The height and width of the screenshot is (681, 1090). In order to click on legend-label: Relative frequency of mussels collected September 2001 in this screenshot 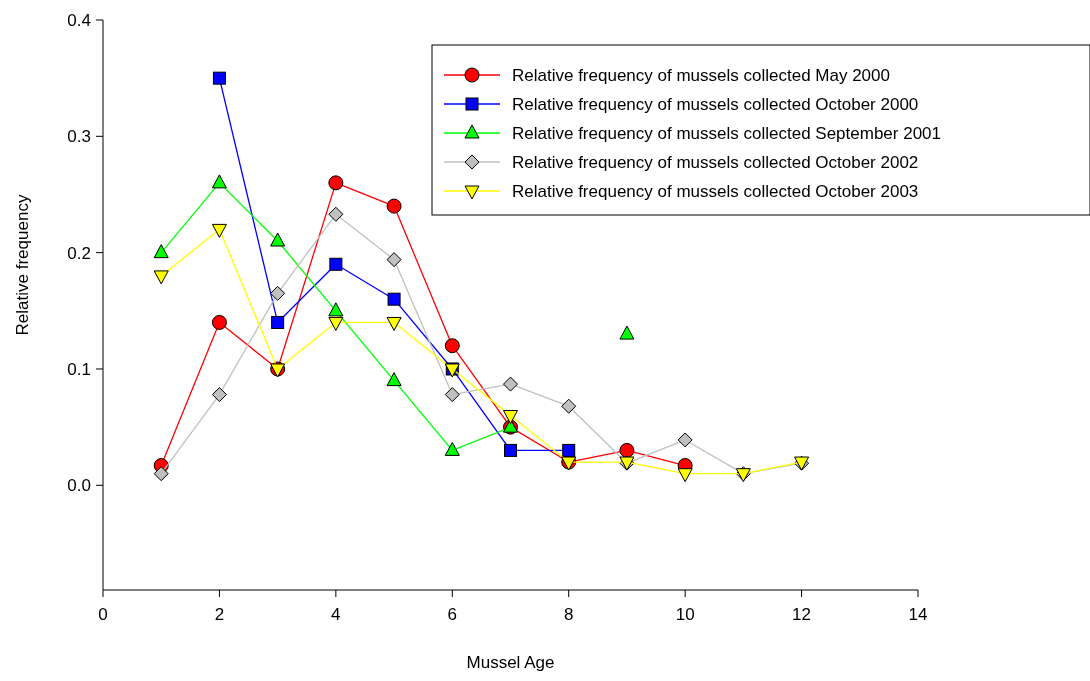, I will do `click(727, 133)`.